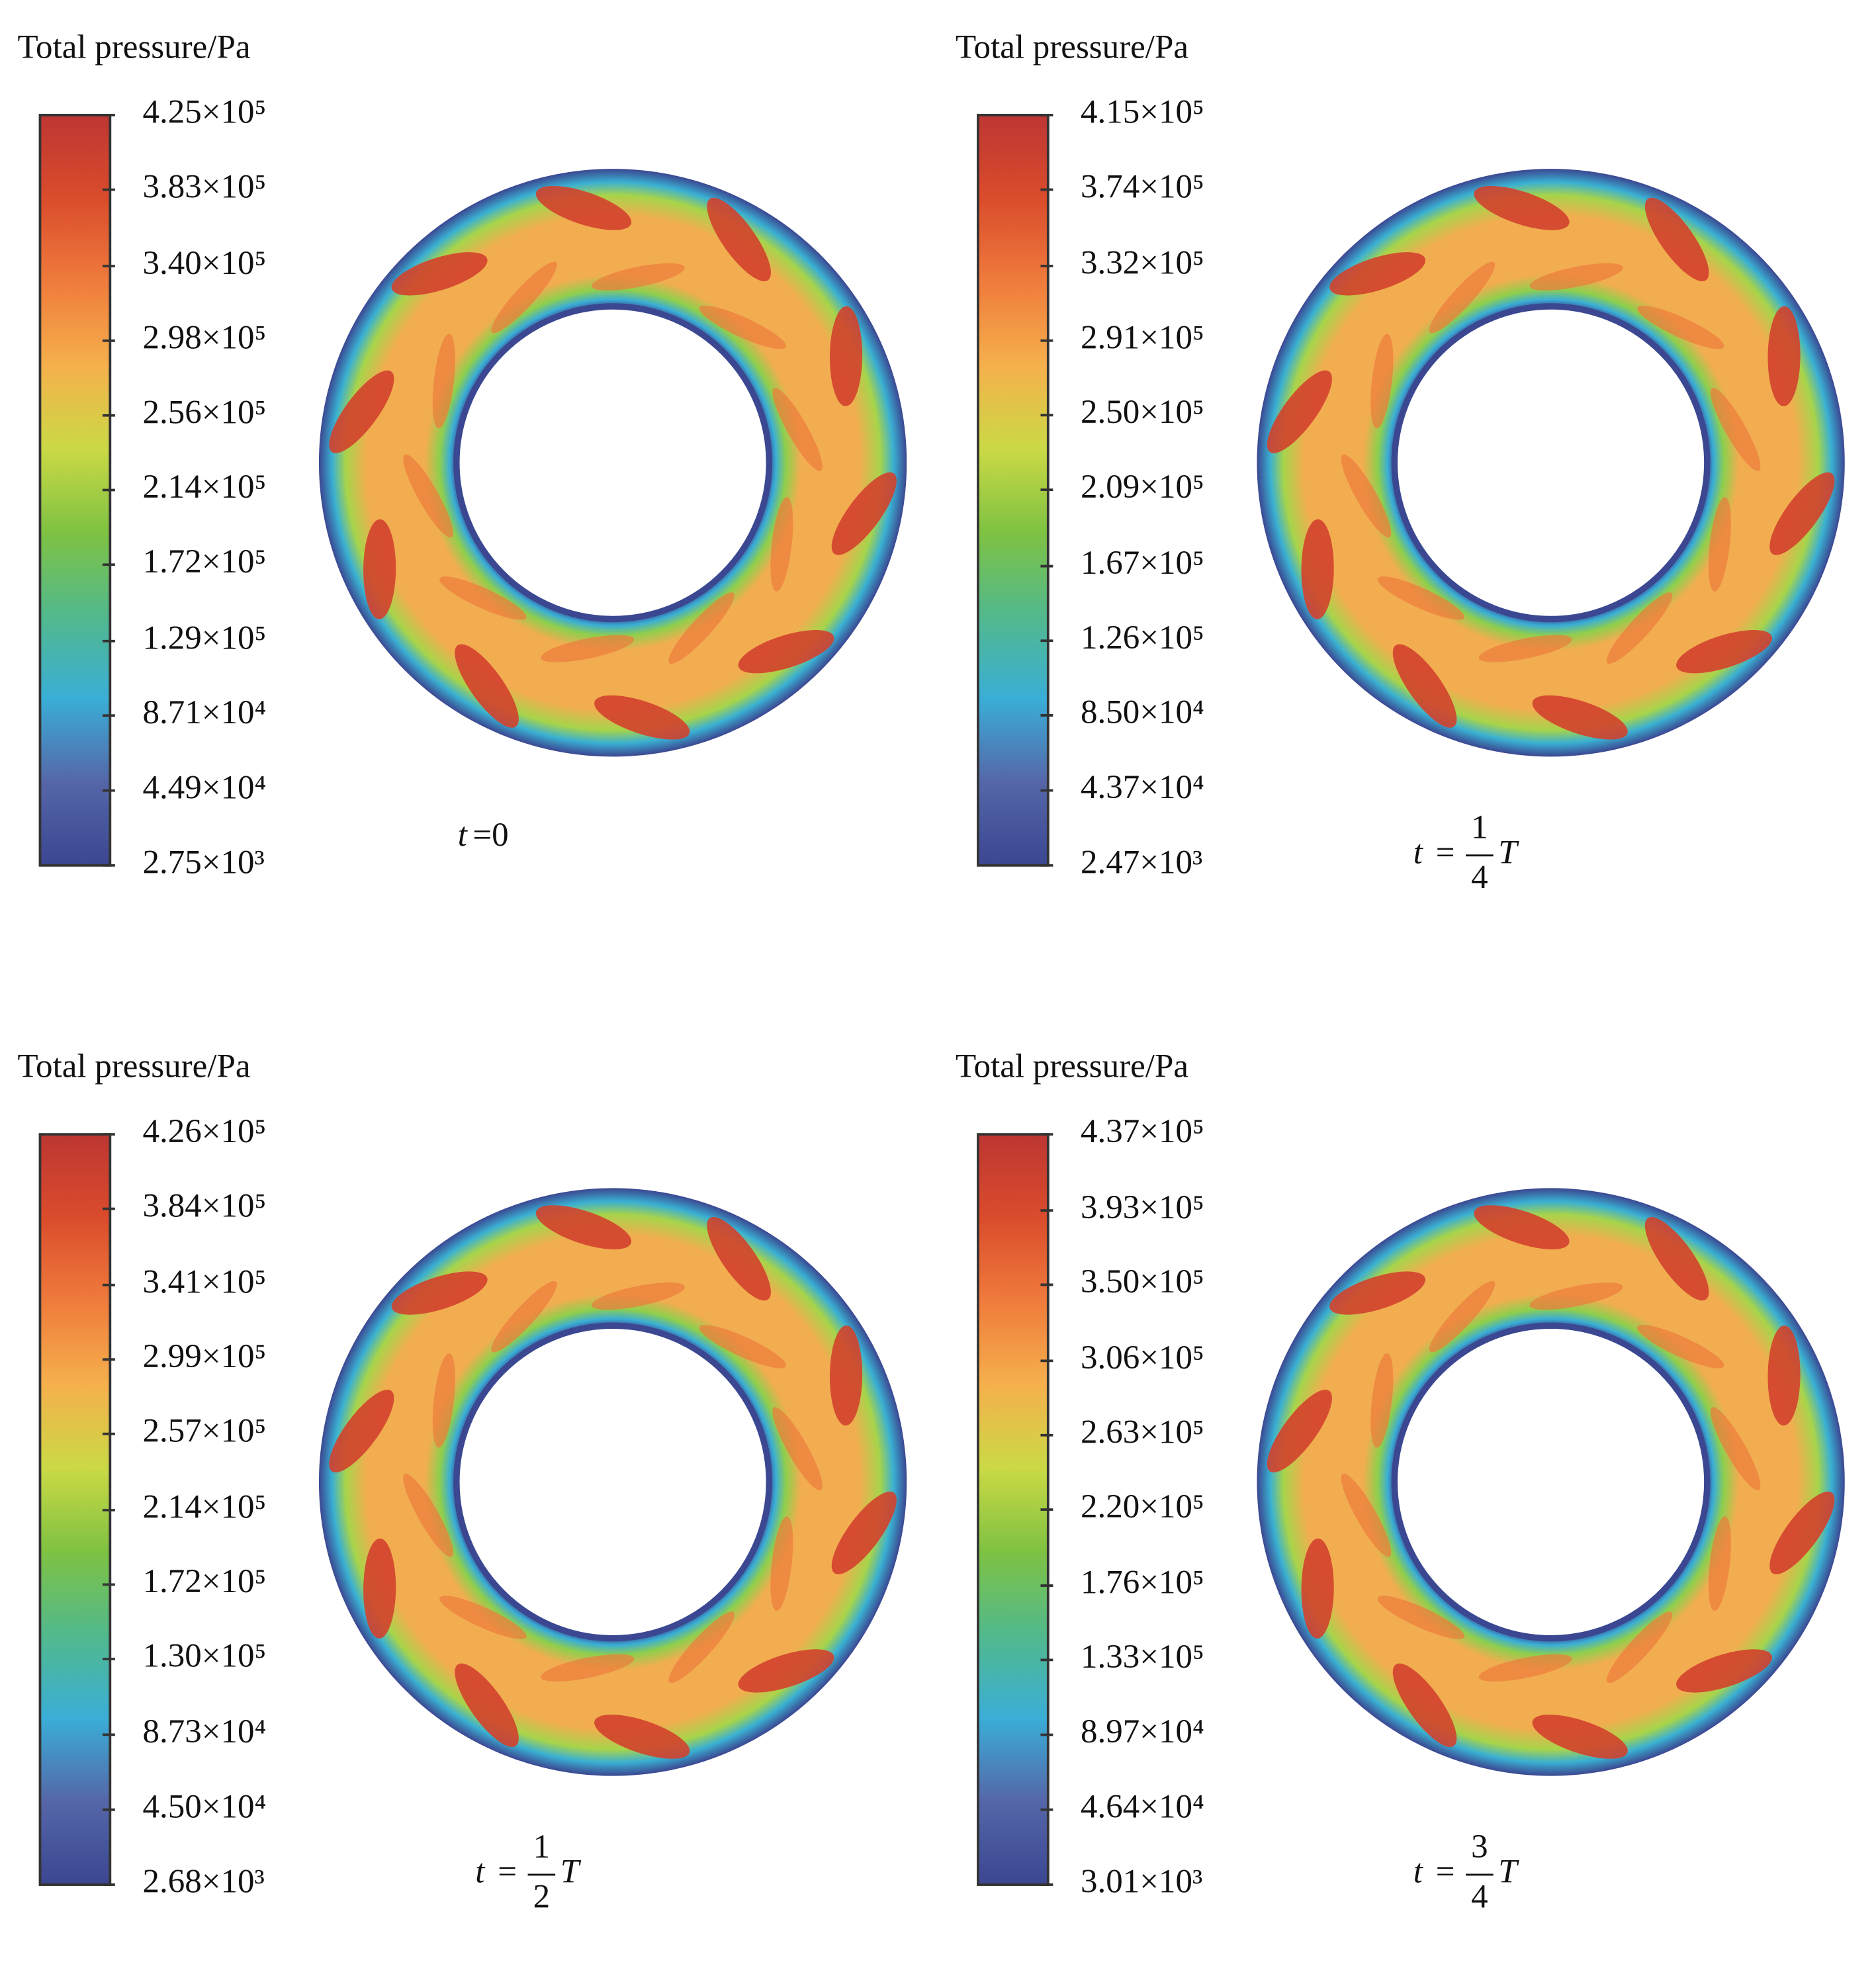 The width and height of the screenshot is (1876, 1976). I want to click on colorbar-tick-label: 3.50×10⁵, so click(1142, 1282).